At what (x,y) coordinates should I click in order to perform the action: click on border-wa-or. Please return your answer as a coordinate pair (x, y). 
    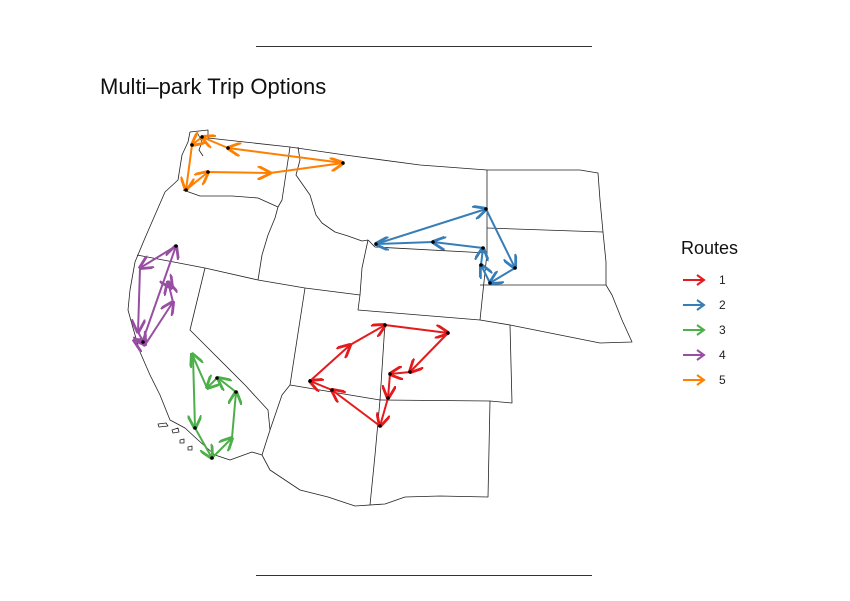
    Looking at the image, I should click on (230, 198).